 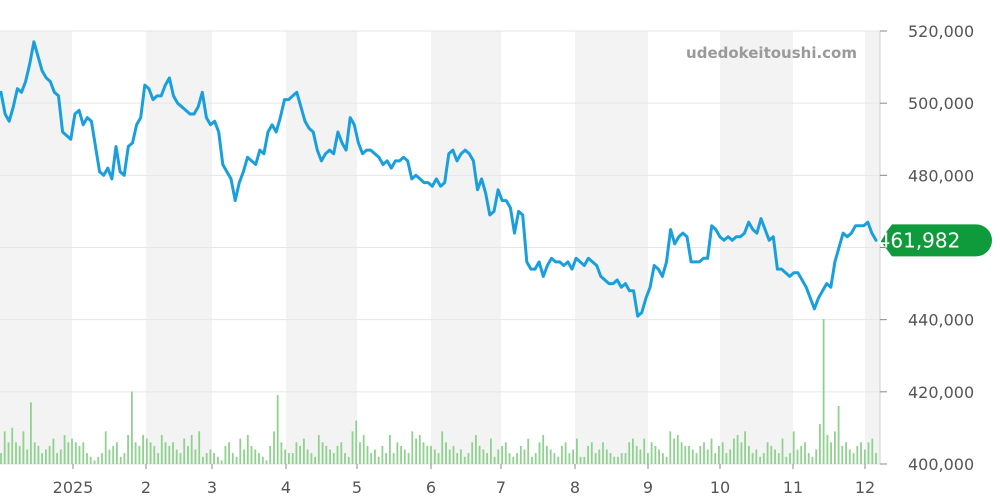 I want to click on x-tick-label: 2, so click(x=146, y=487).